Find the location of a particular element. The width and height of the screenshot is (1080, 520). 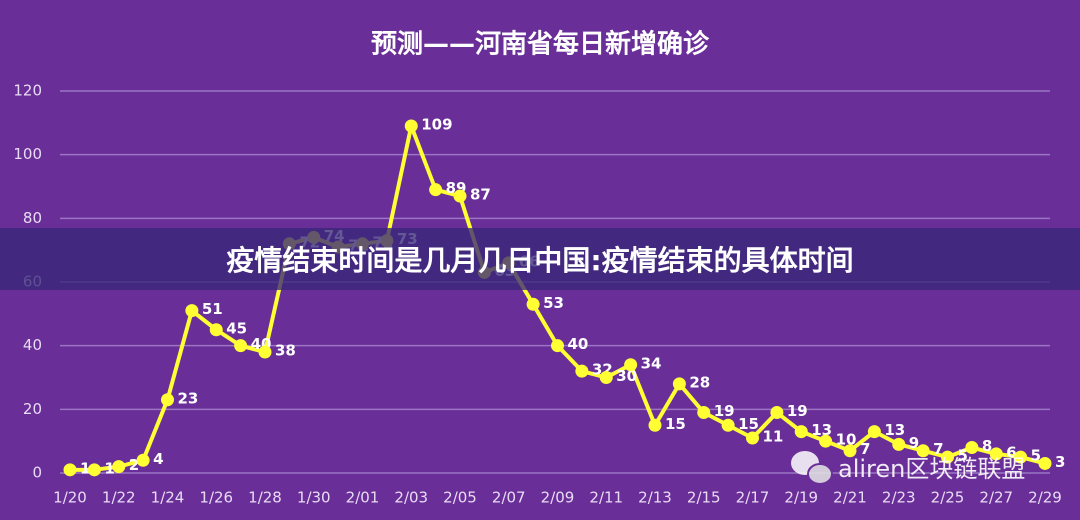

banner-background is located at coordinates (540, 259).